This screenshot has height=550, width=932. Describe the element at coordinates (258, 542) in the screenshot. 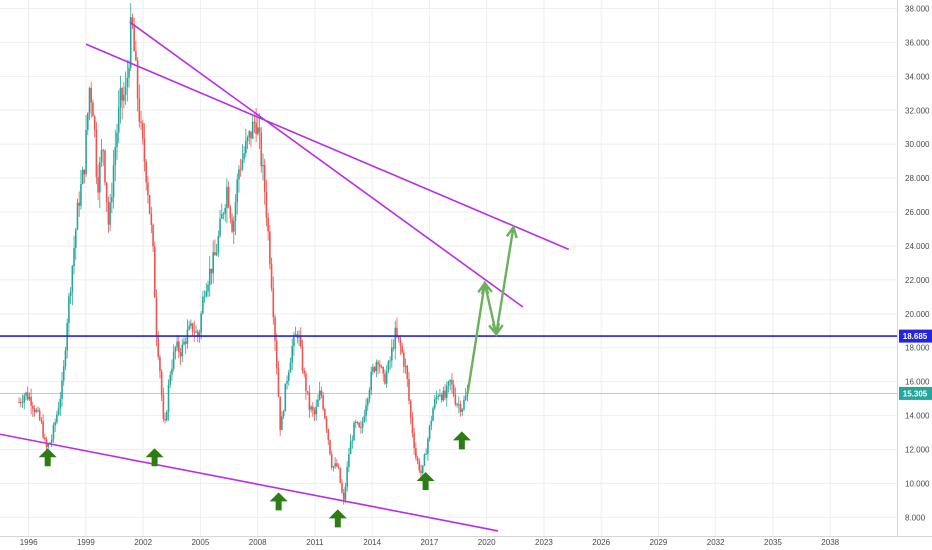

I see `x-tick-label: 2008` at that location.